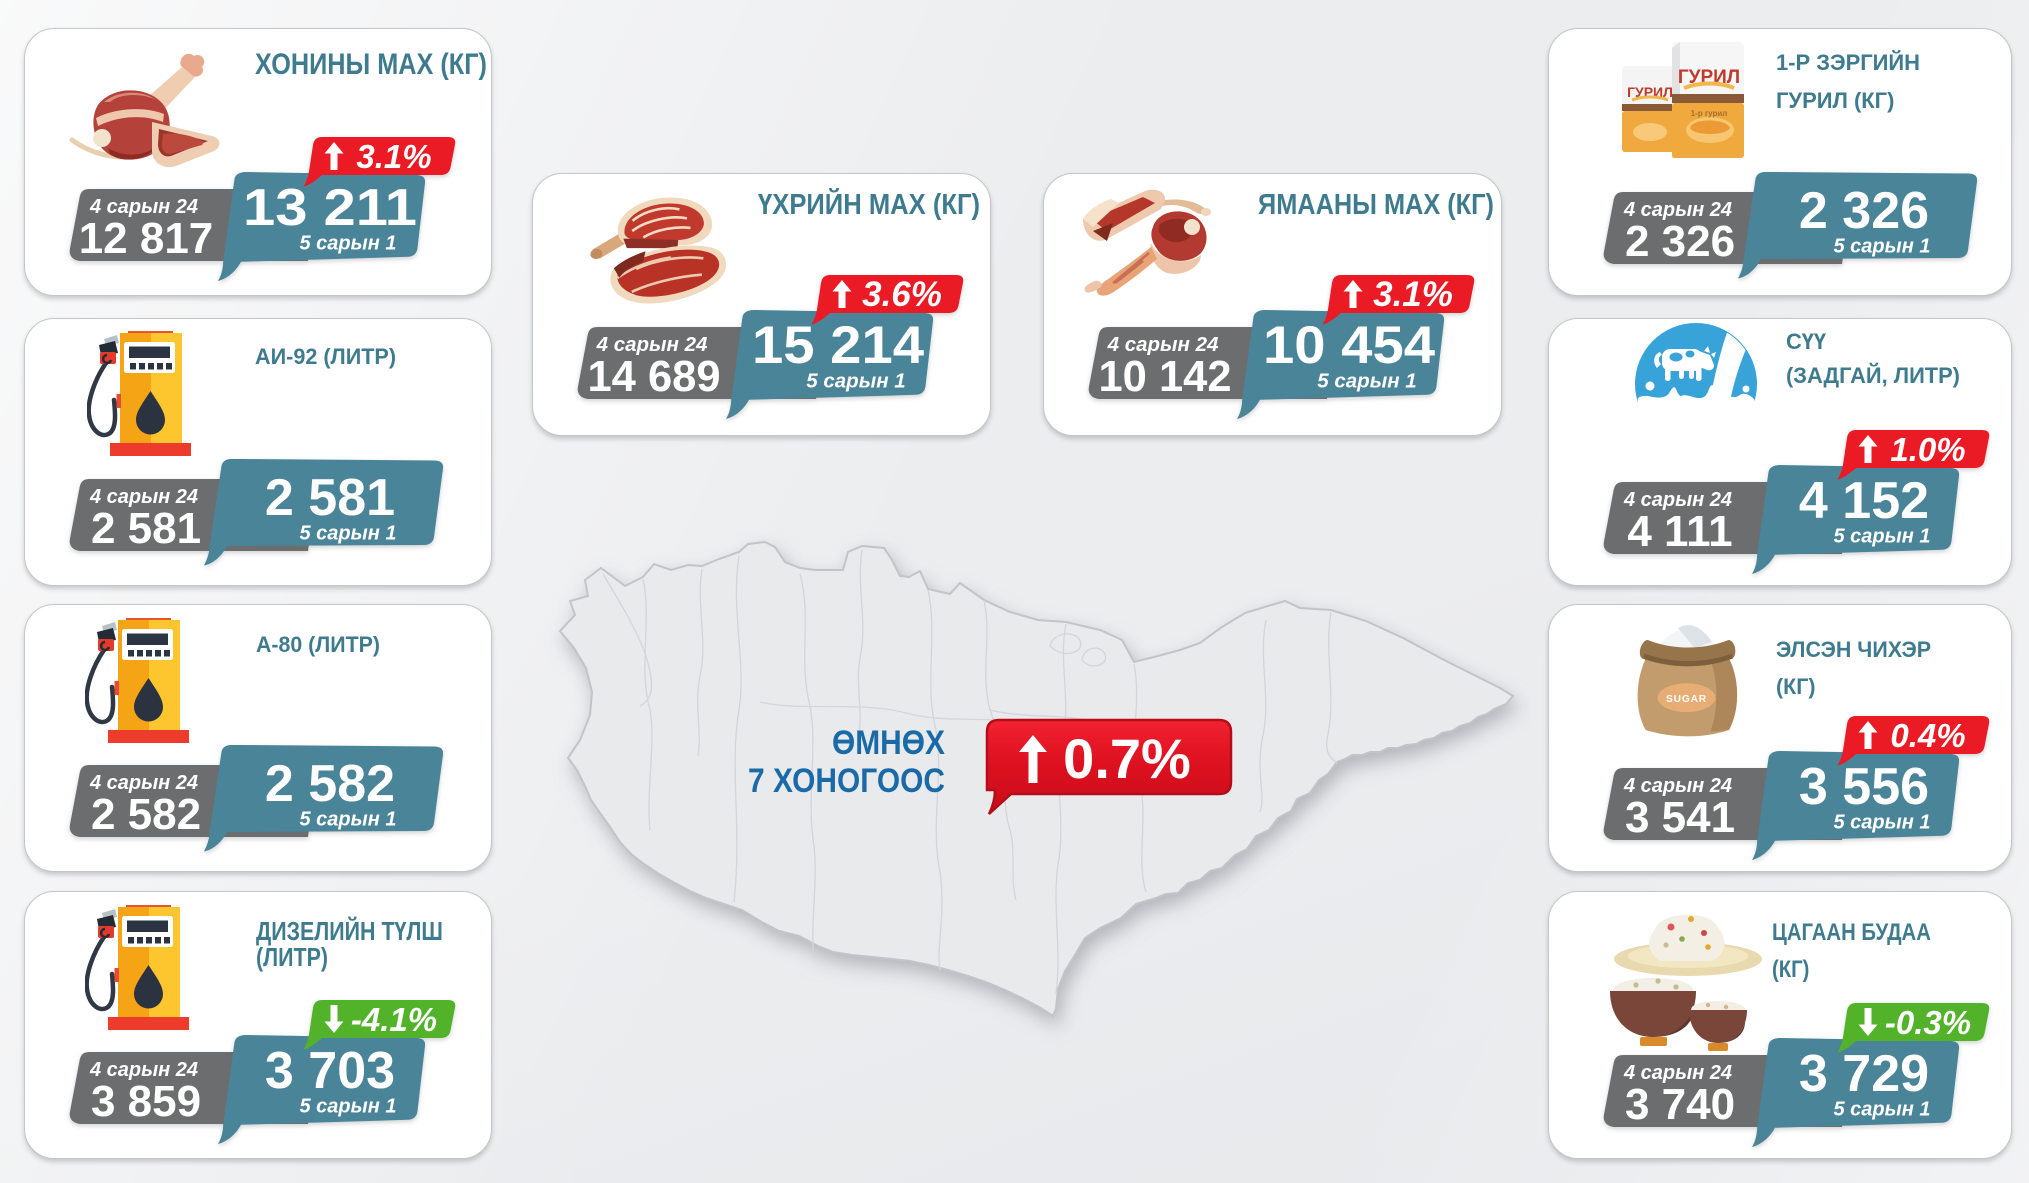  Describe the element at coordinates (1864, 787) in the screenshot. I see `svg-text: 3 556` at that location.